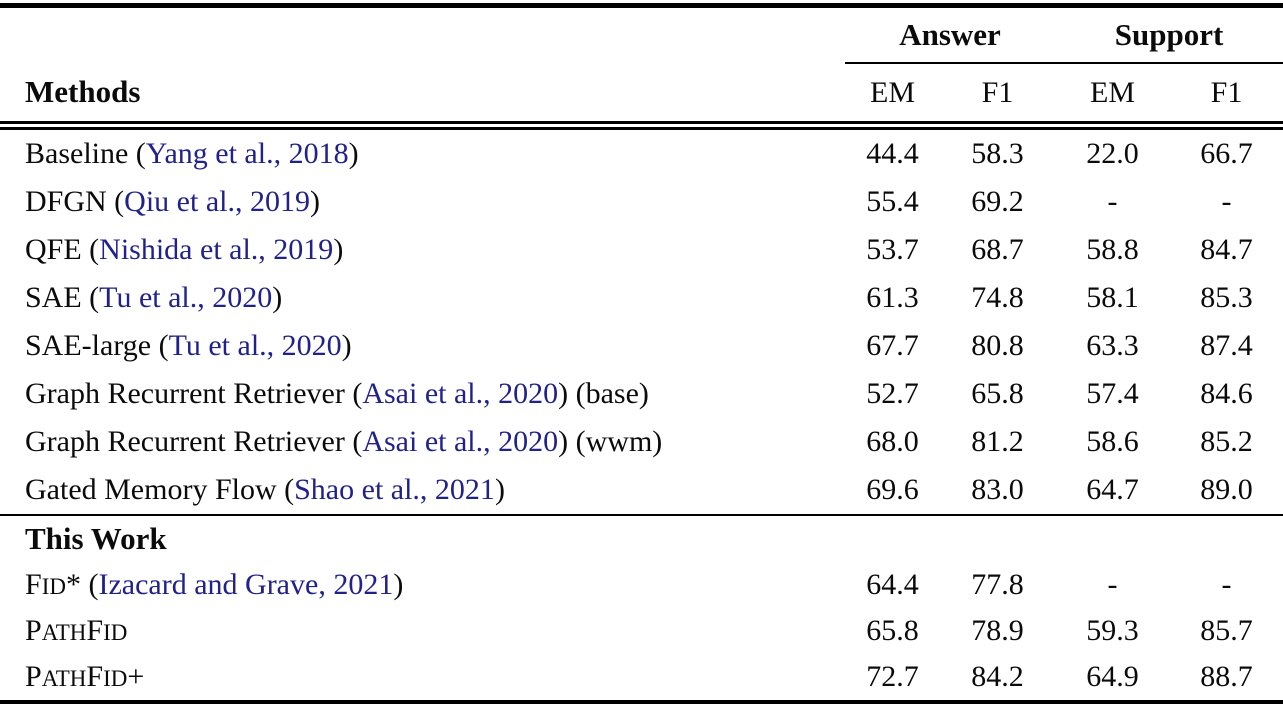  What do you see at coordinates (610, 441) in the screenshot?
I see `method-name-text: ) (wwm)` at bounding box center [610, 441].